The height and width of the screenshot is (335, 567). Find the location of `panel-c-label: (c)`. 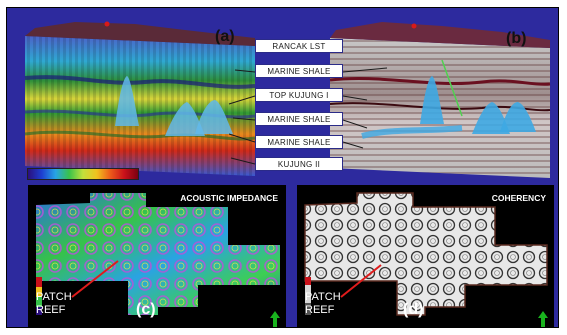

panel-c-label: (c) is located at coordinates (146, 309).